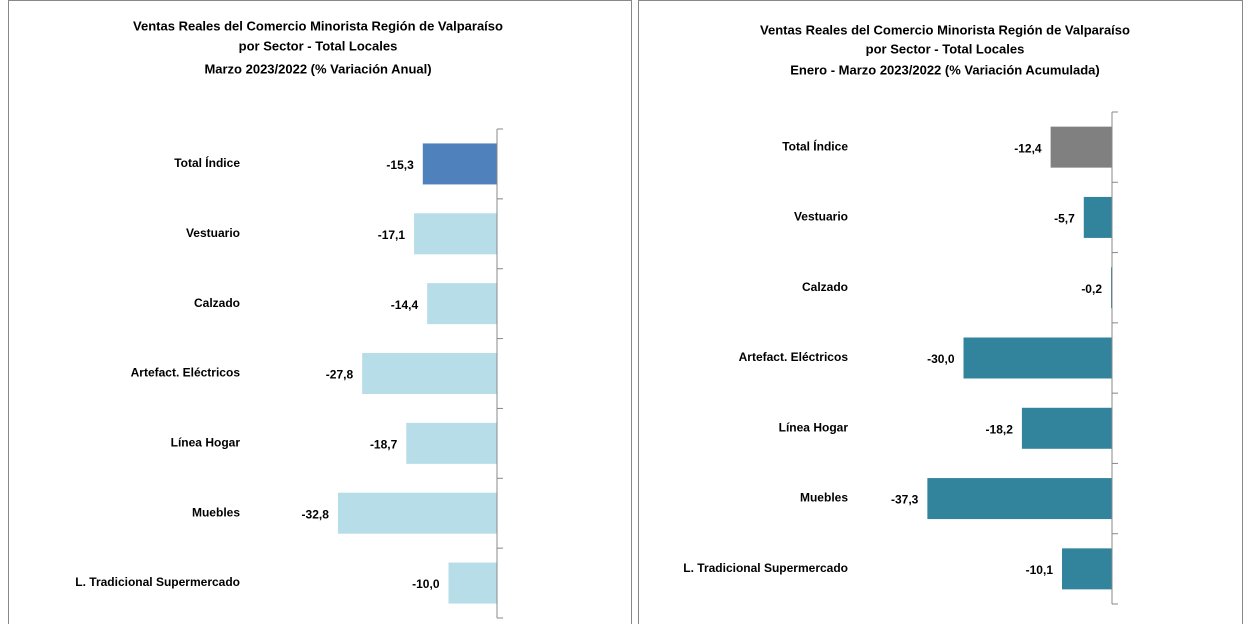  What do you see at coordinates (1091, 289) in the screenshot?
I see `data-label: -0,2` at bounding box center [1091, 289].